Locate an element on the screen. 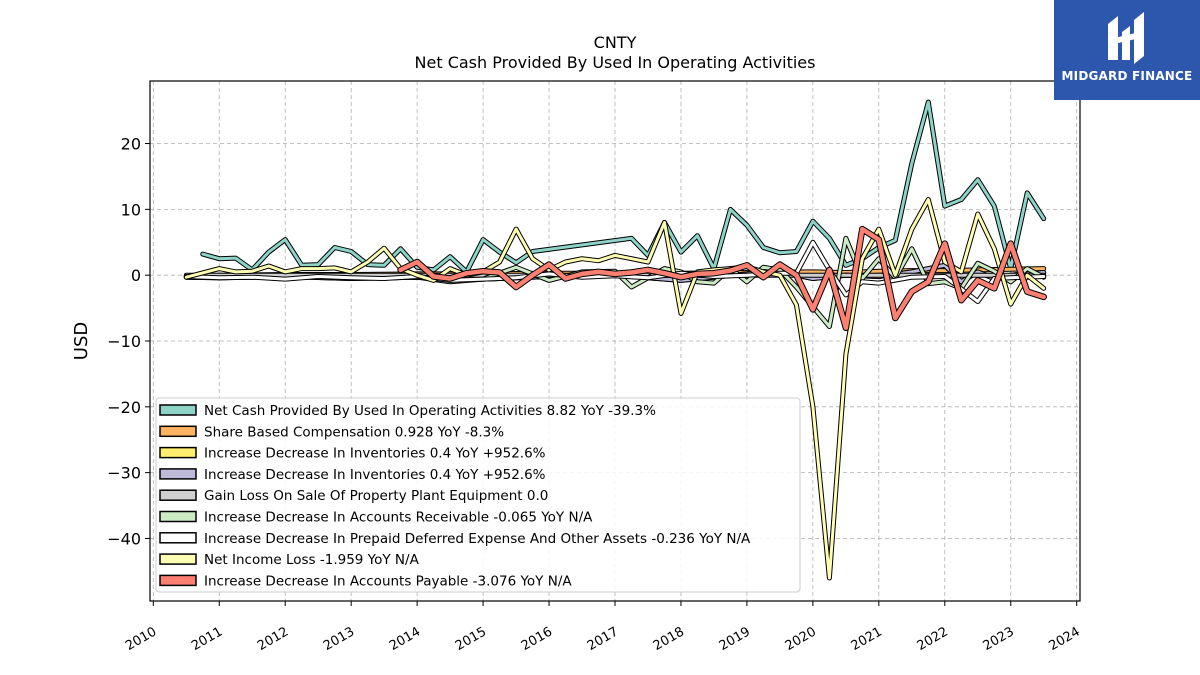 This screenshot has width=1200, height=675. midgard-logo-icon is located at coordinates (1126, 38).